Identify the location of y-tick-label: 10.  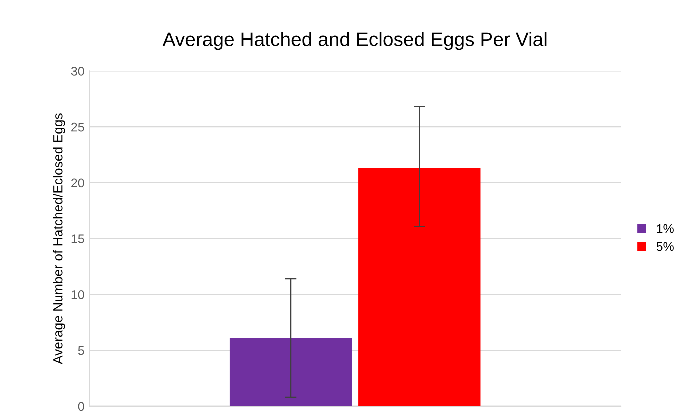
(78, 295).